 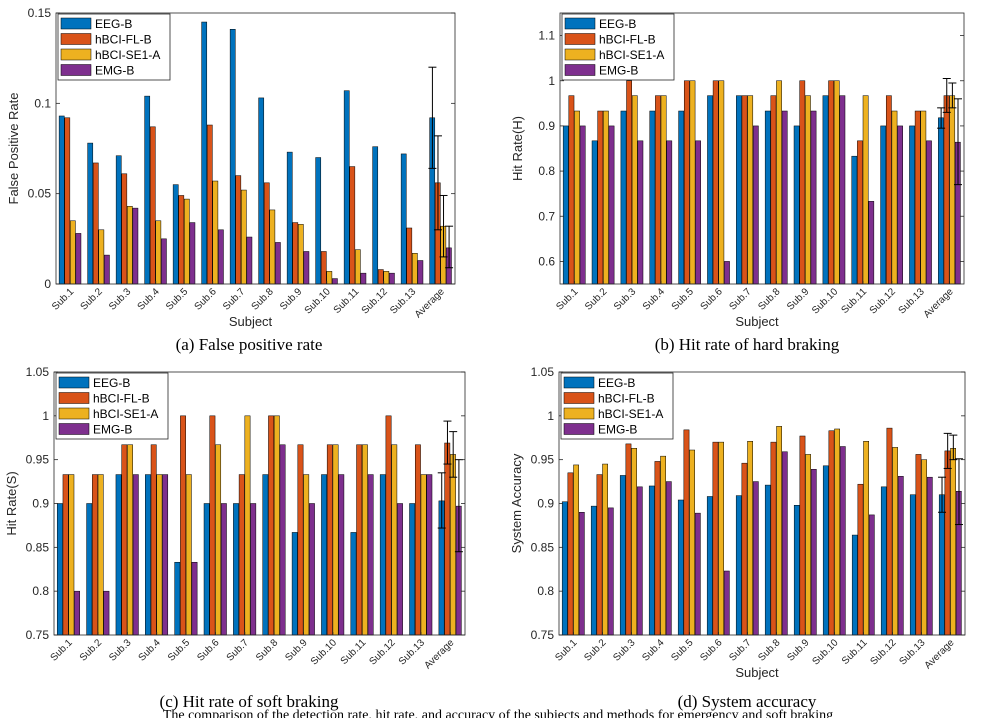 I want to click on bar-hbci-fl-b-sub4, so click(x=153, y=540).